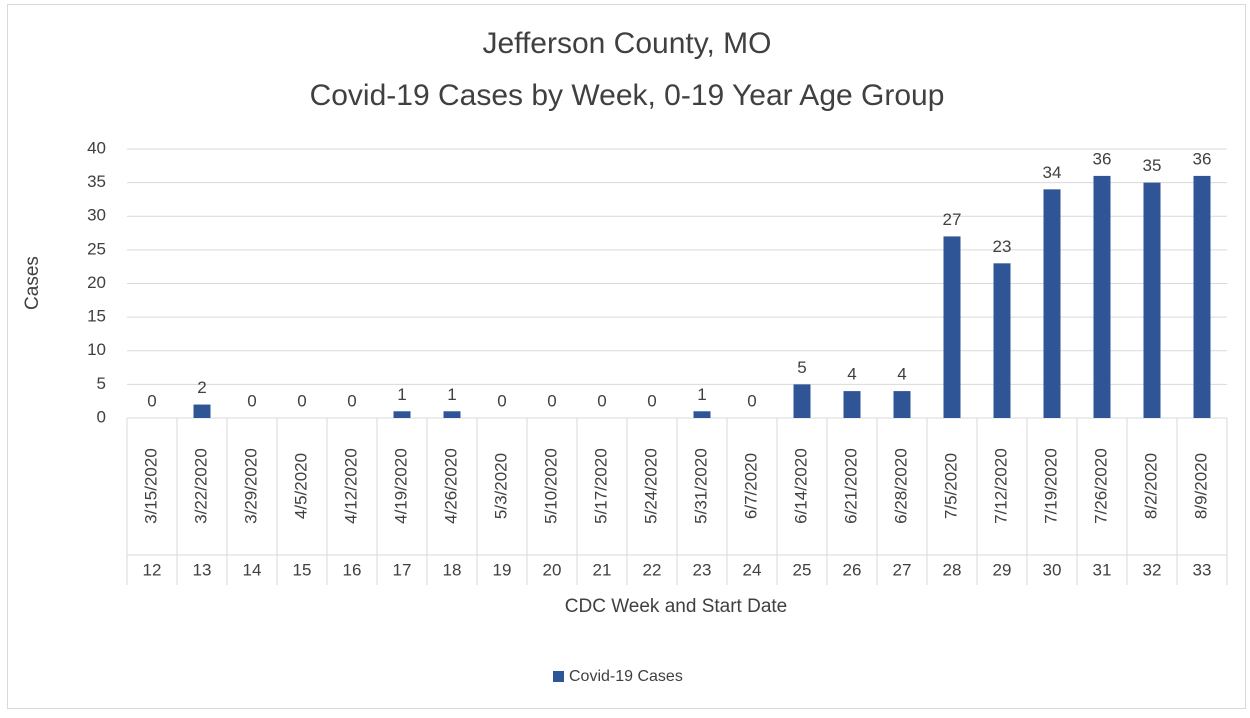 The height and width of the screenshot is (718, 1250). What do you see at coordinates (96, 147) in the screenshot?
I see `y-tick-label: 40` at bounding box center [96, 147].